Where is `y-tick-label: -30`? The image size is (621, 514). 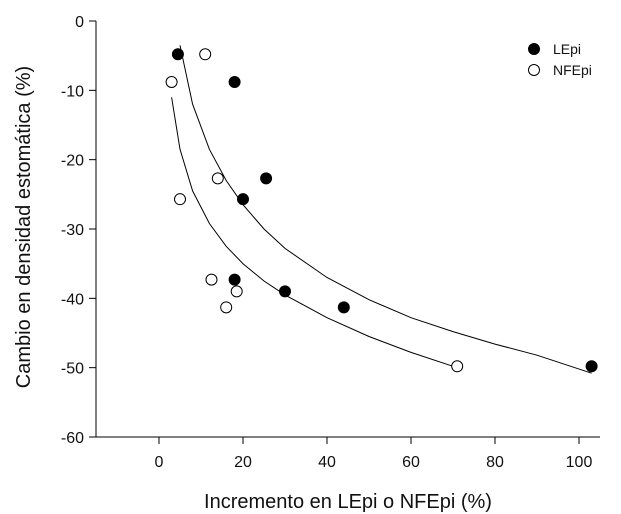 y-tick-label: -30 is located at coordinates (72, 230).